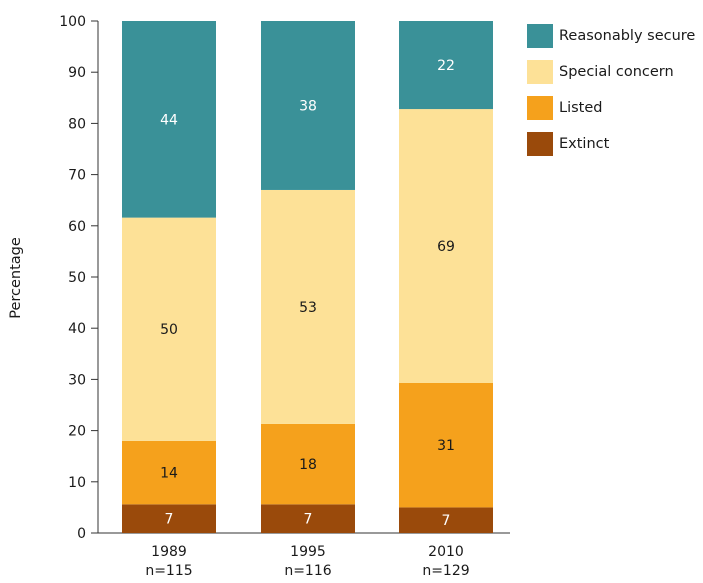  What do you see at coordinates (445, 571) in the screenshot?
I see `x-category-n: n=129` at bounding box center [445, 571].